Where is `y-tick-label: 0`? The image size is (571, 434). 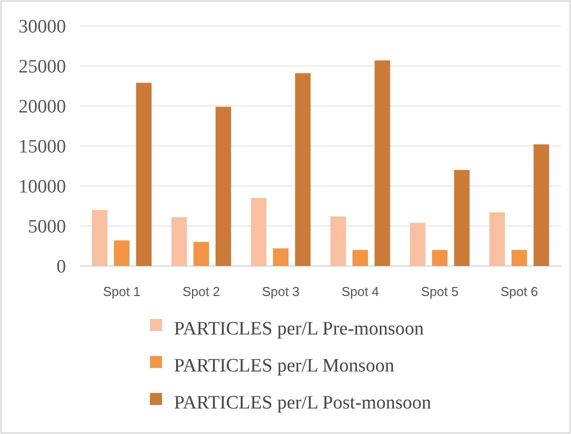 y-tick-label: 0 is located at coordinates (61, 267).